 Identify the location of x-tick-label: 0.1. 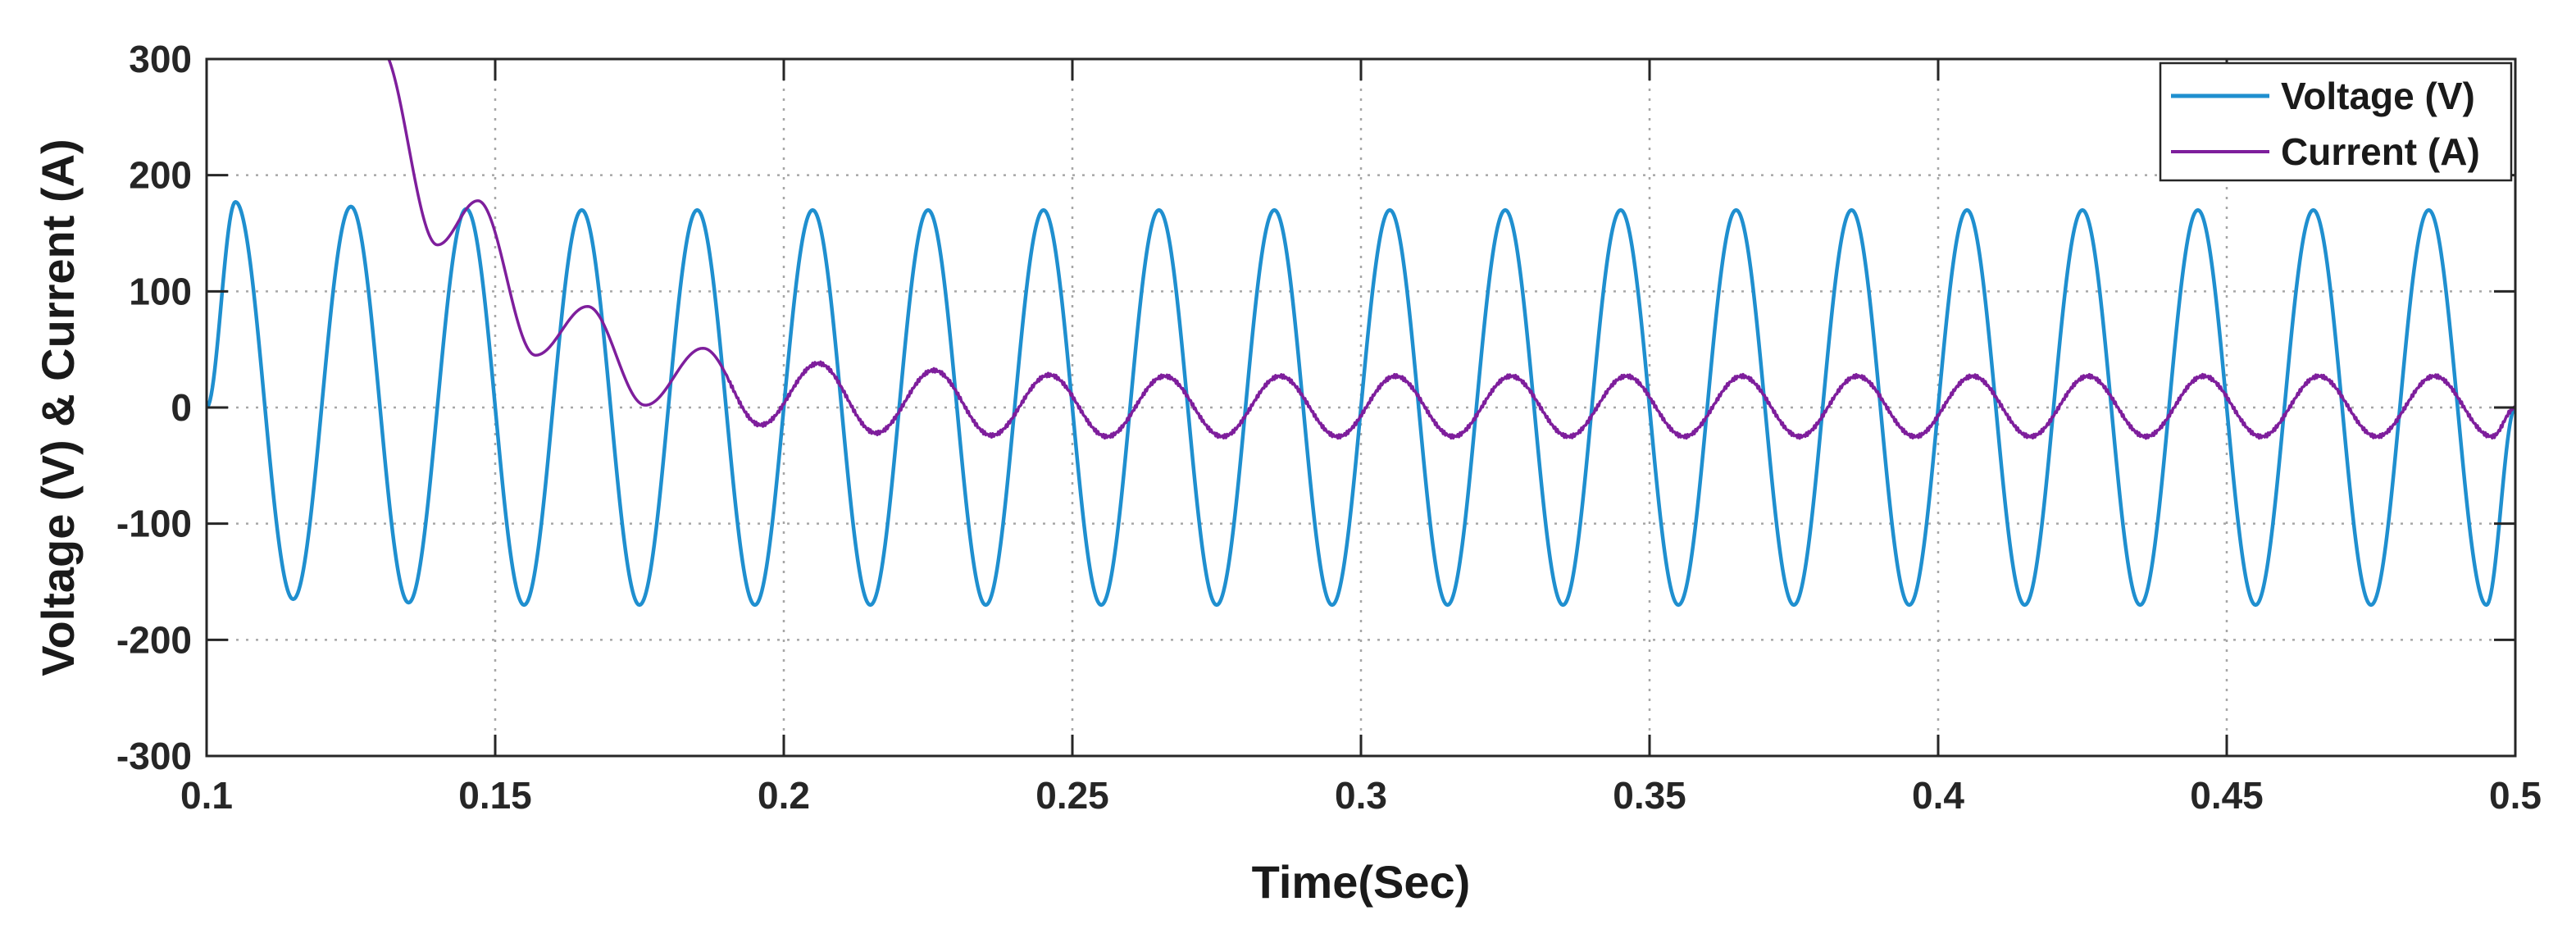
(206, 795).